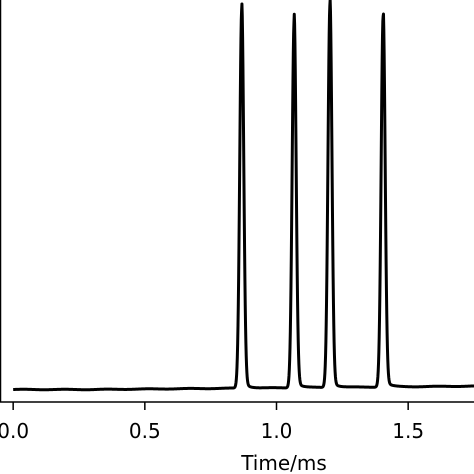  I want to click on x-tick-label: 0.0, so click(14, 431).